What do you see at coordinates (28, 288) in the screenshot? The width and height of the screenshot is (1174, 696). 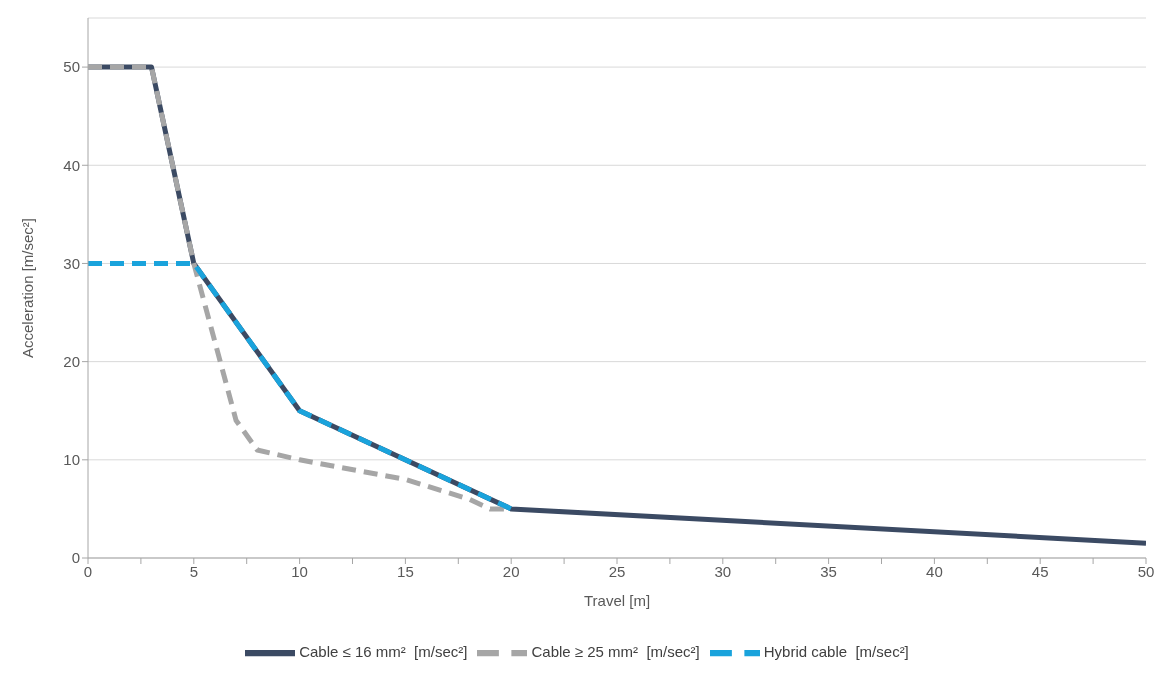 I see `y-axis-title: Acceleration [m/sec²]` at bounding box center [28, 288].